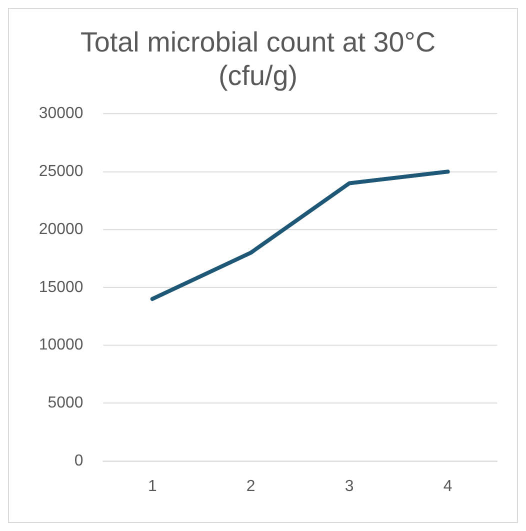  What do you see at coordinates (447, 486) in the screenshot?
I see `x-tick-label: 4` at bounding box center [447, 486].